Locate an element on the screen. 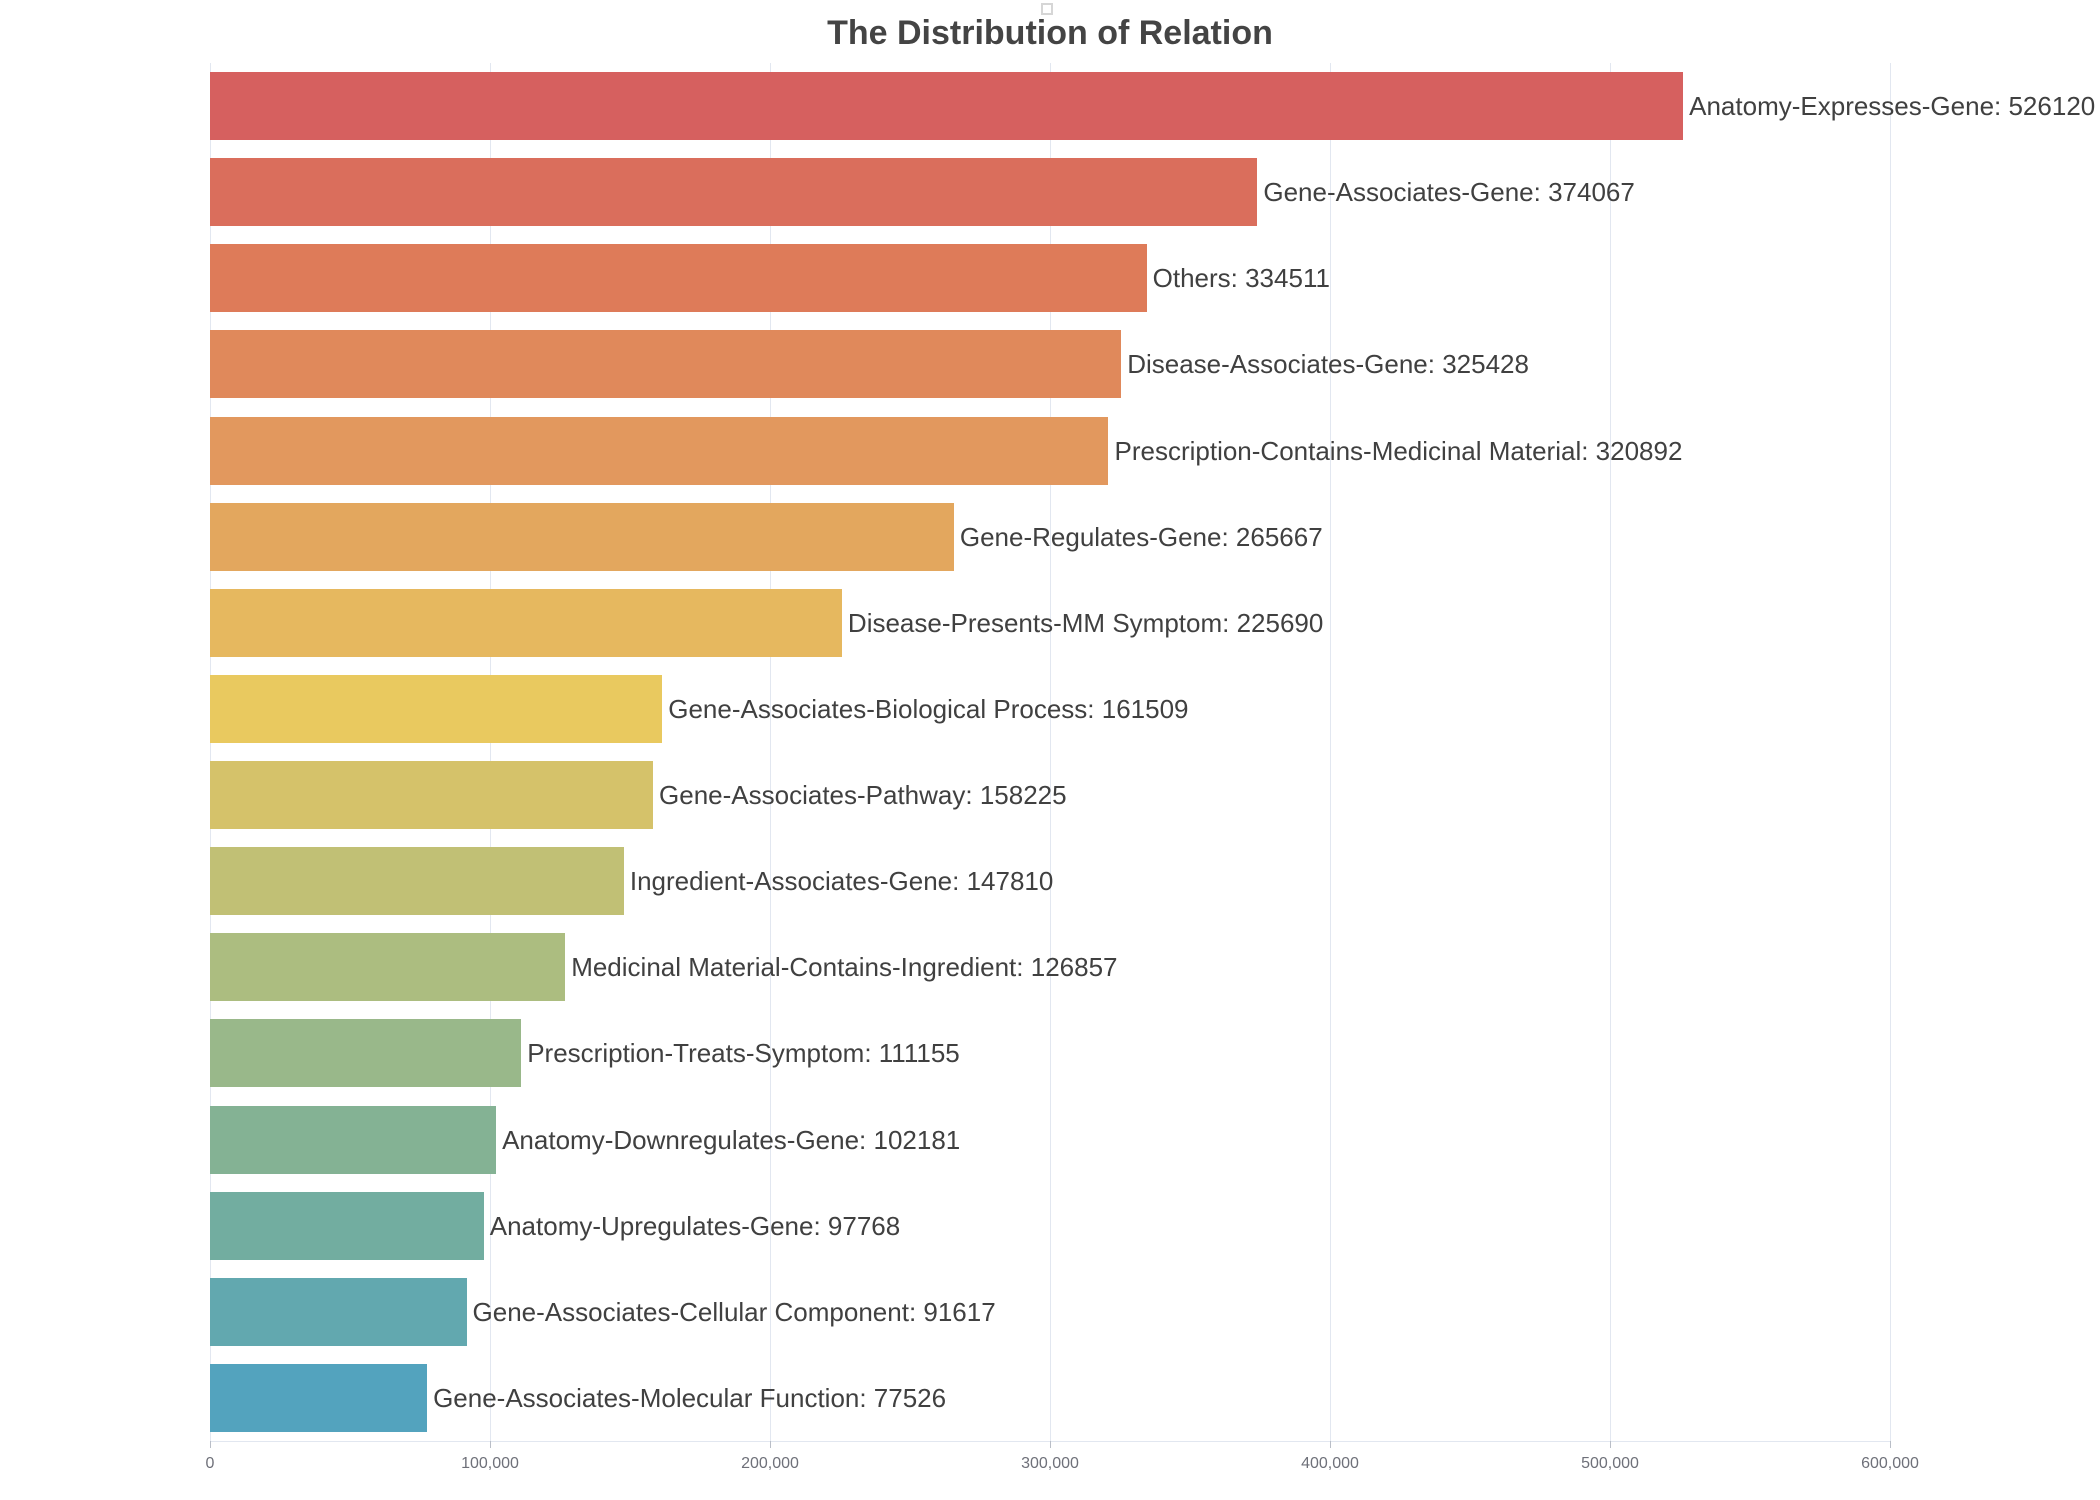 This screenshot has height=1500, width=2100. bar-label: Ingredient-Associates-Gene: 147810 is located at coordinates (841, 881).